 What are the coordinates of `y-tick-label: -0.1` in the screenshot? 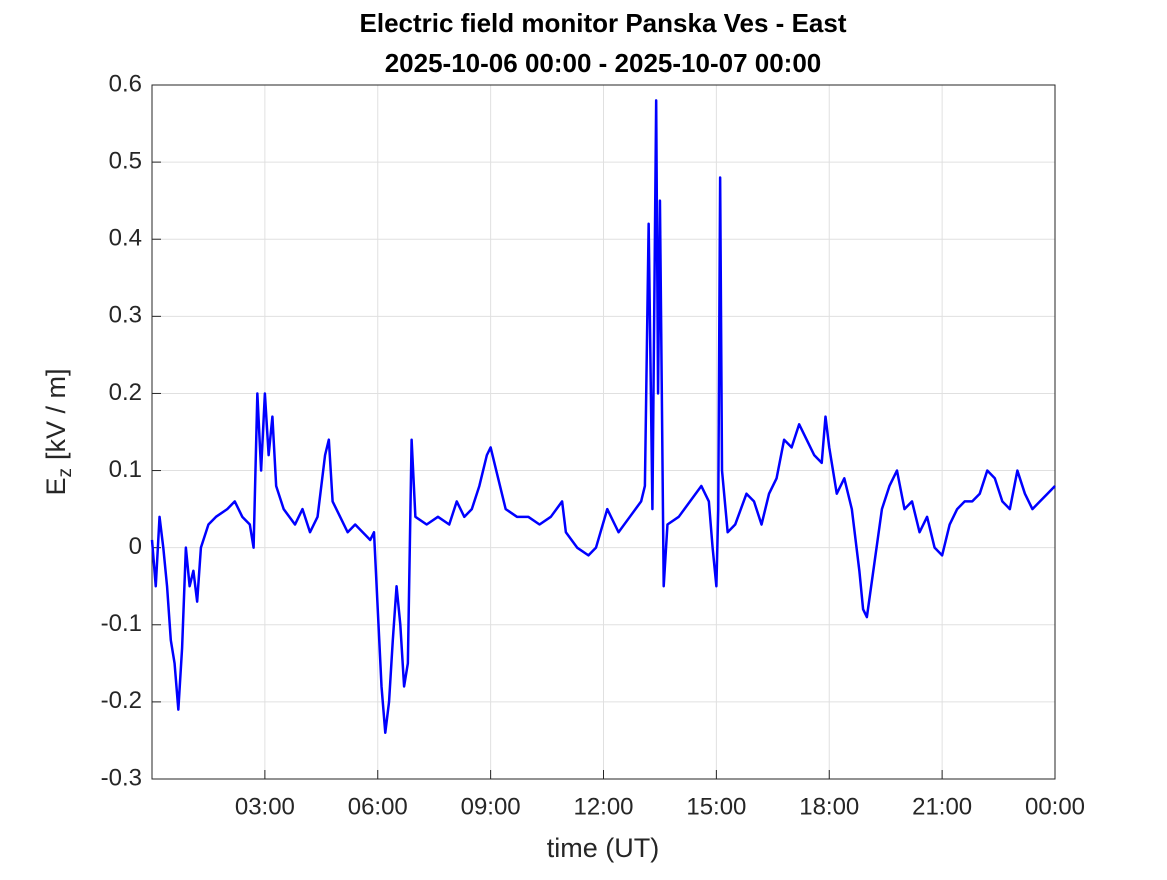 It's located at (121, 623).